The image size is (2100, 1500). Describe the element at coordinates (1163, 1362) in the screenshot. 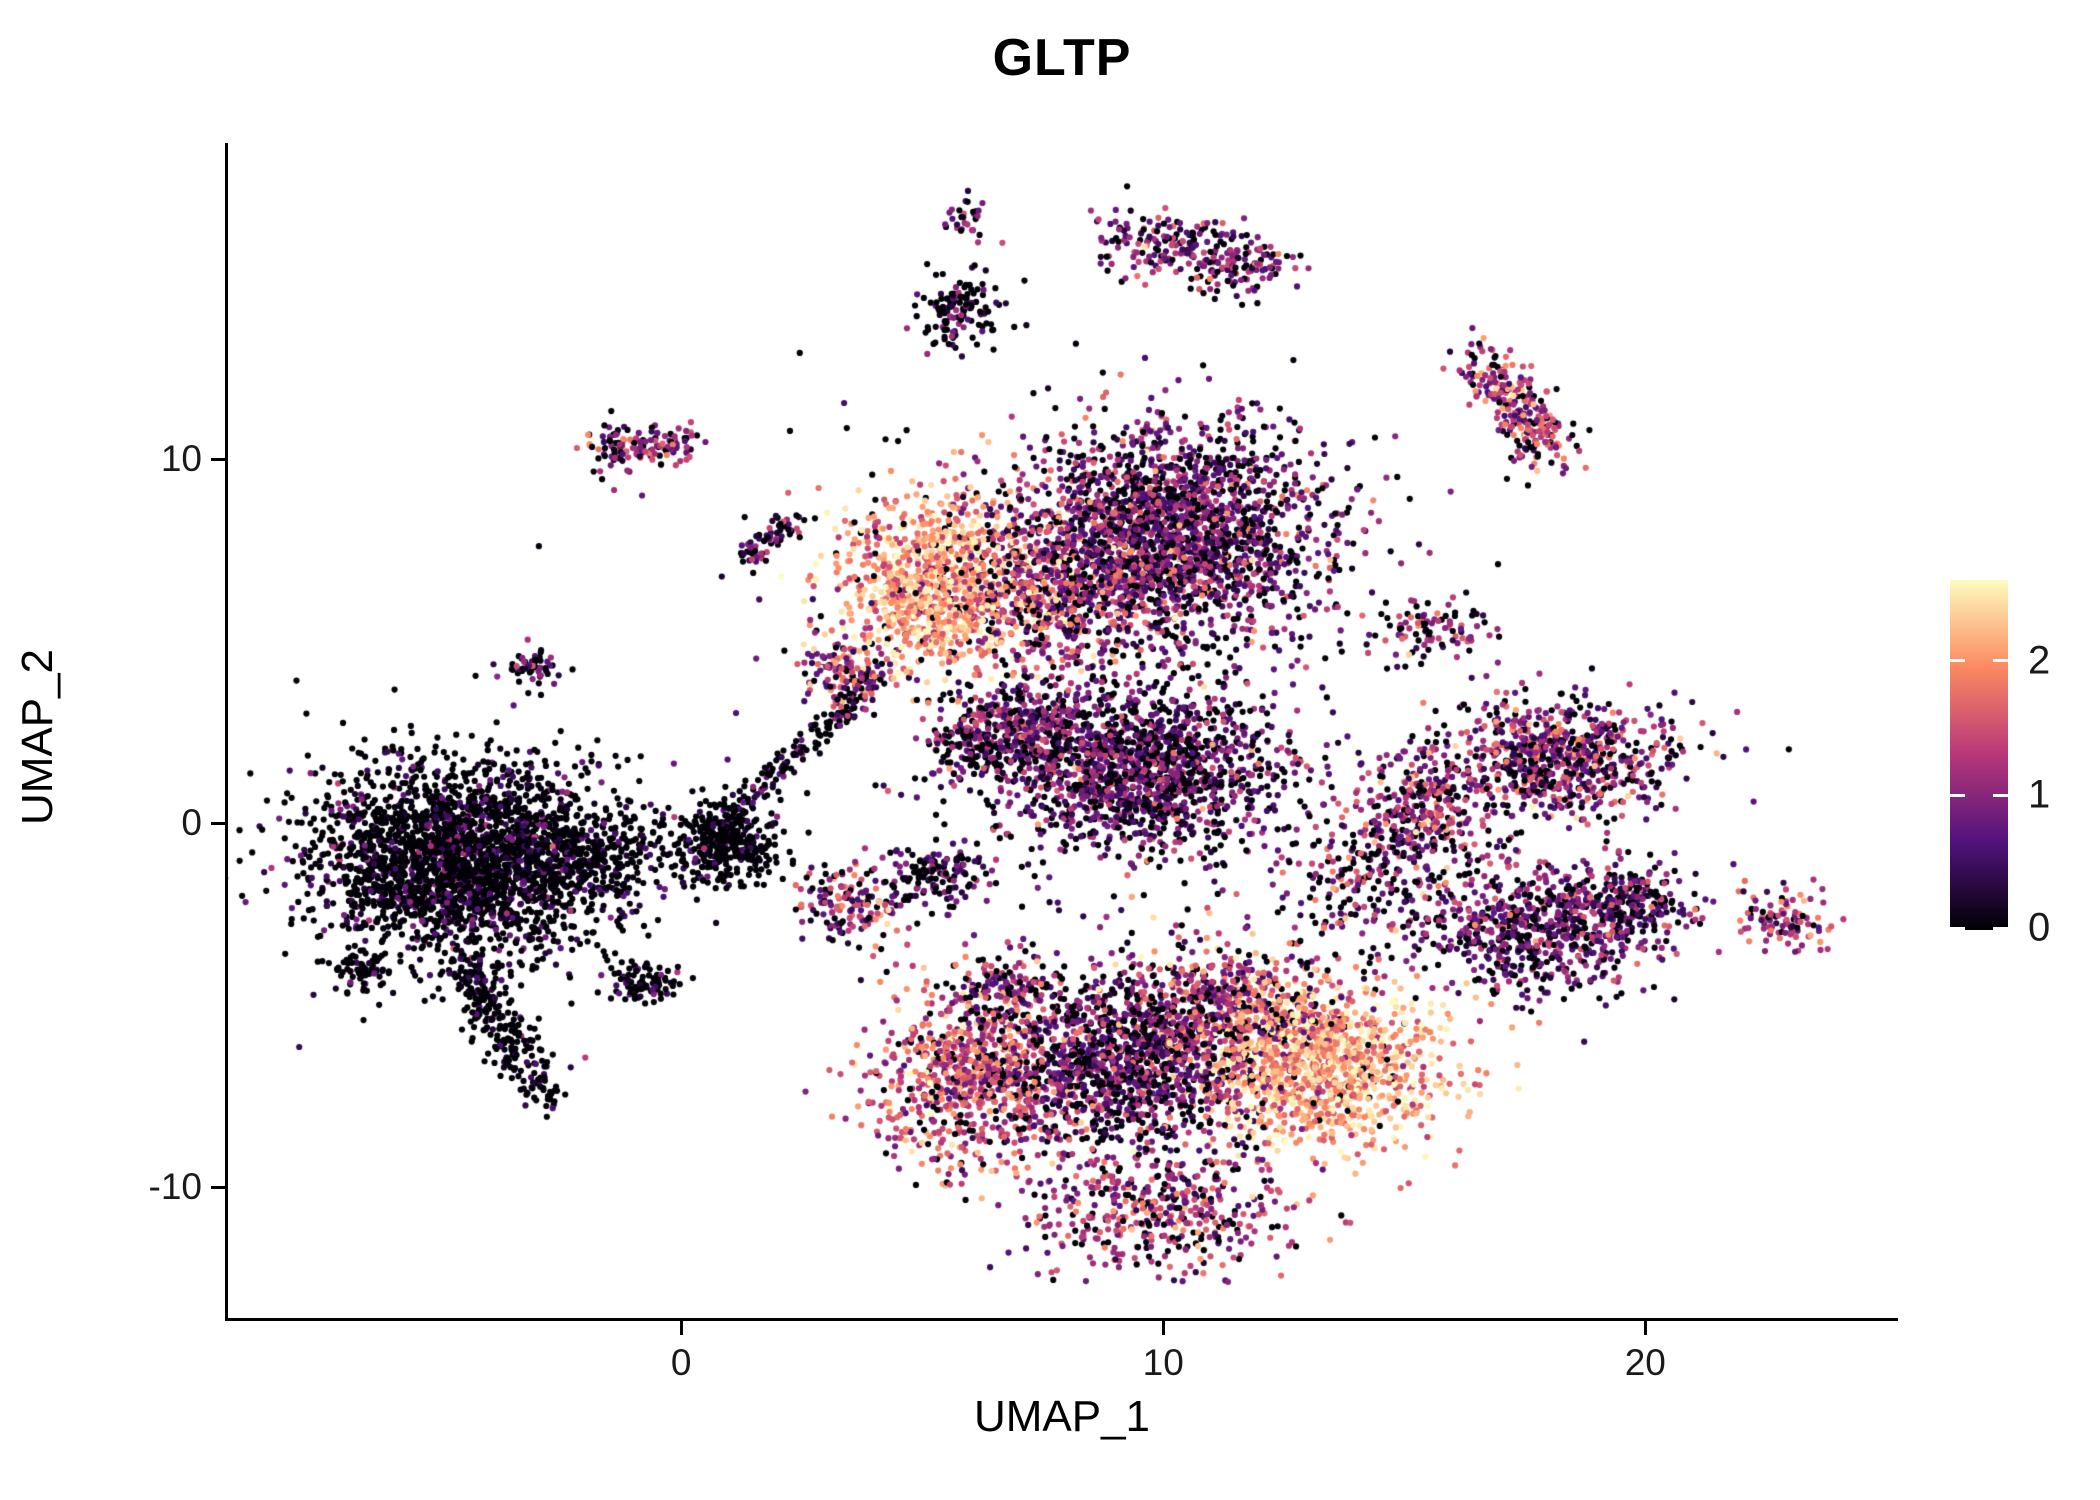

I see `x-tick-label: 10` at that location.